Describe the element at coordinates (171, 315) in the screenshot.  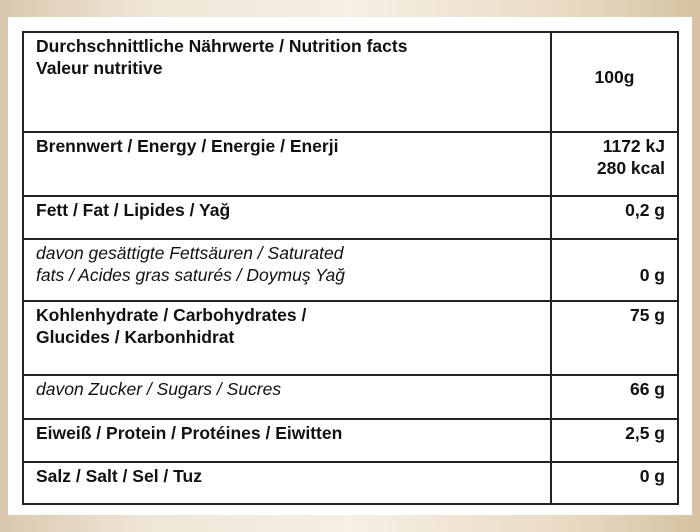
I see `carbohydrates-line-1: Kohlenhydrate / Carbohydrates /` at that location.